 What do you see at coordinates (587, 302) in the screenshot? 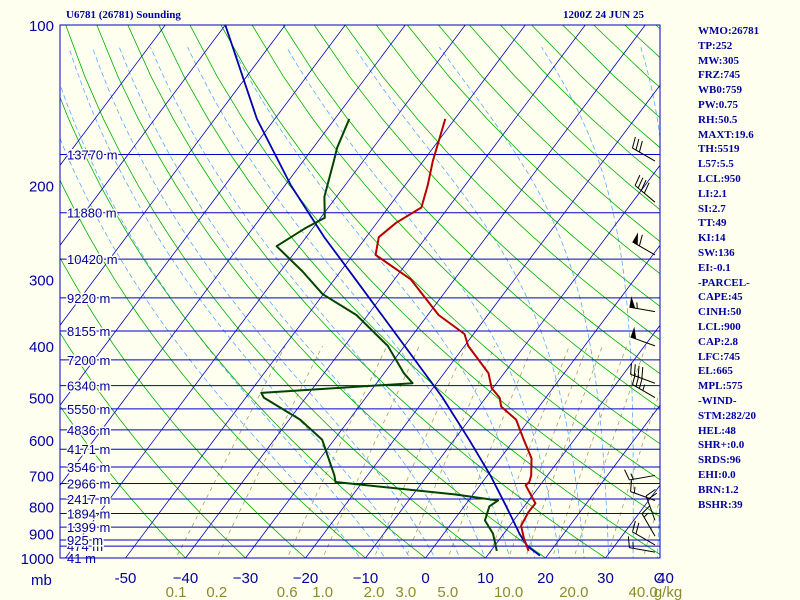
I see `moist-adiabat` at bounding box center [587, 302].